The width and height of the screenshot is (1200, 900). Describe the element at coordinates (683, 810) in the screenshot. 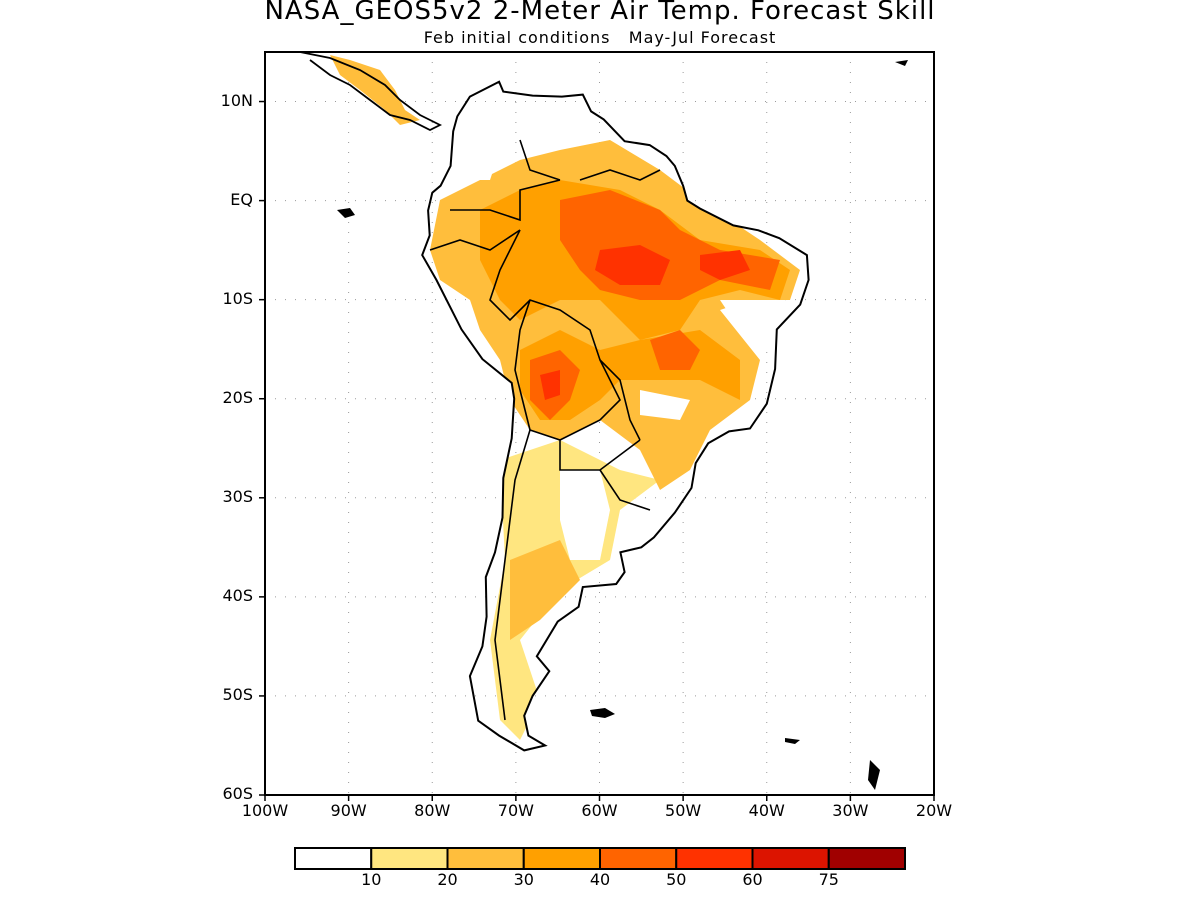

I see `x-tick-label: 50W` at that location.